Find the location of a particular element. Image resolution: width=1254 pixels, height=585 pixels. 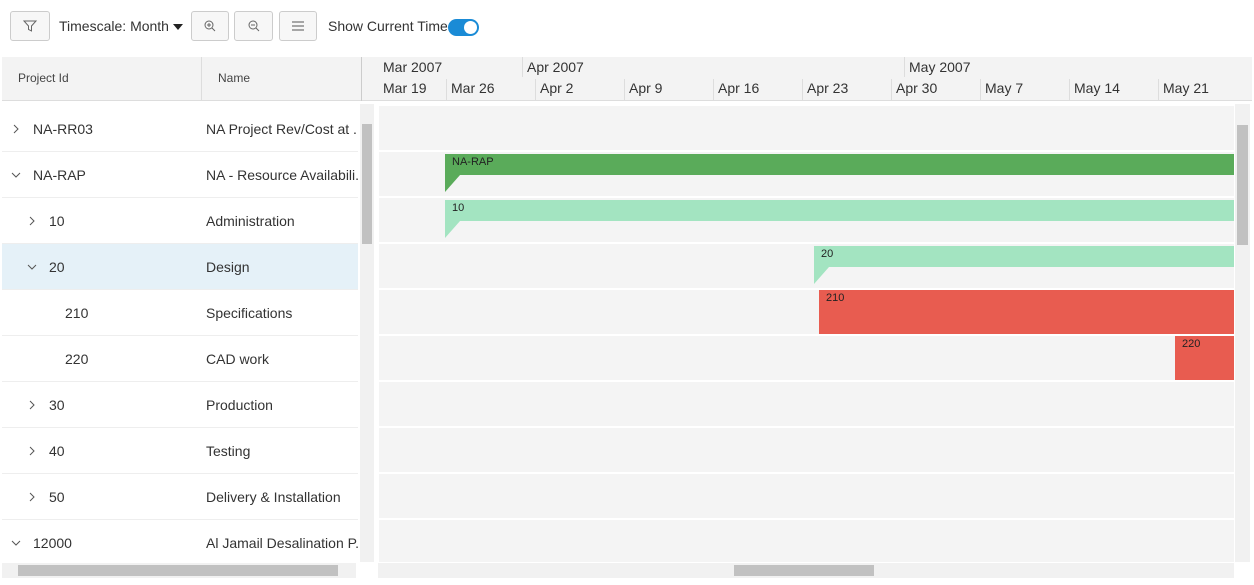

zoom-in-button is located at coordinates (210, 26).